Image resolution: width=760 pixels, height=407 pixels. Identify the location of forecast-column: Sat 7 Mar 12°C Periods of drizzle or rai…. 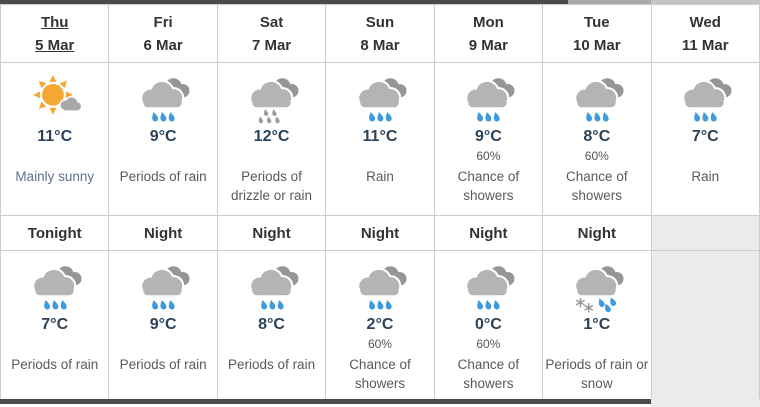
(272, 202).